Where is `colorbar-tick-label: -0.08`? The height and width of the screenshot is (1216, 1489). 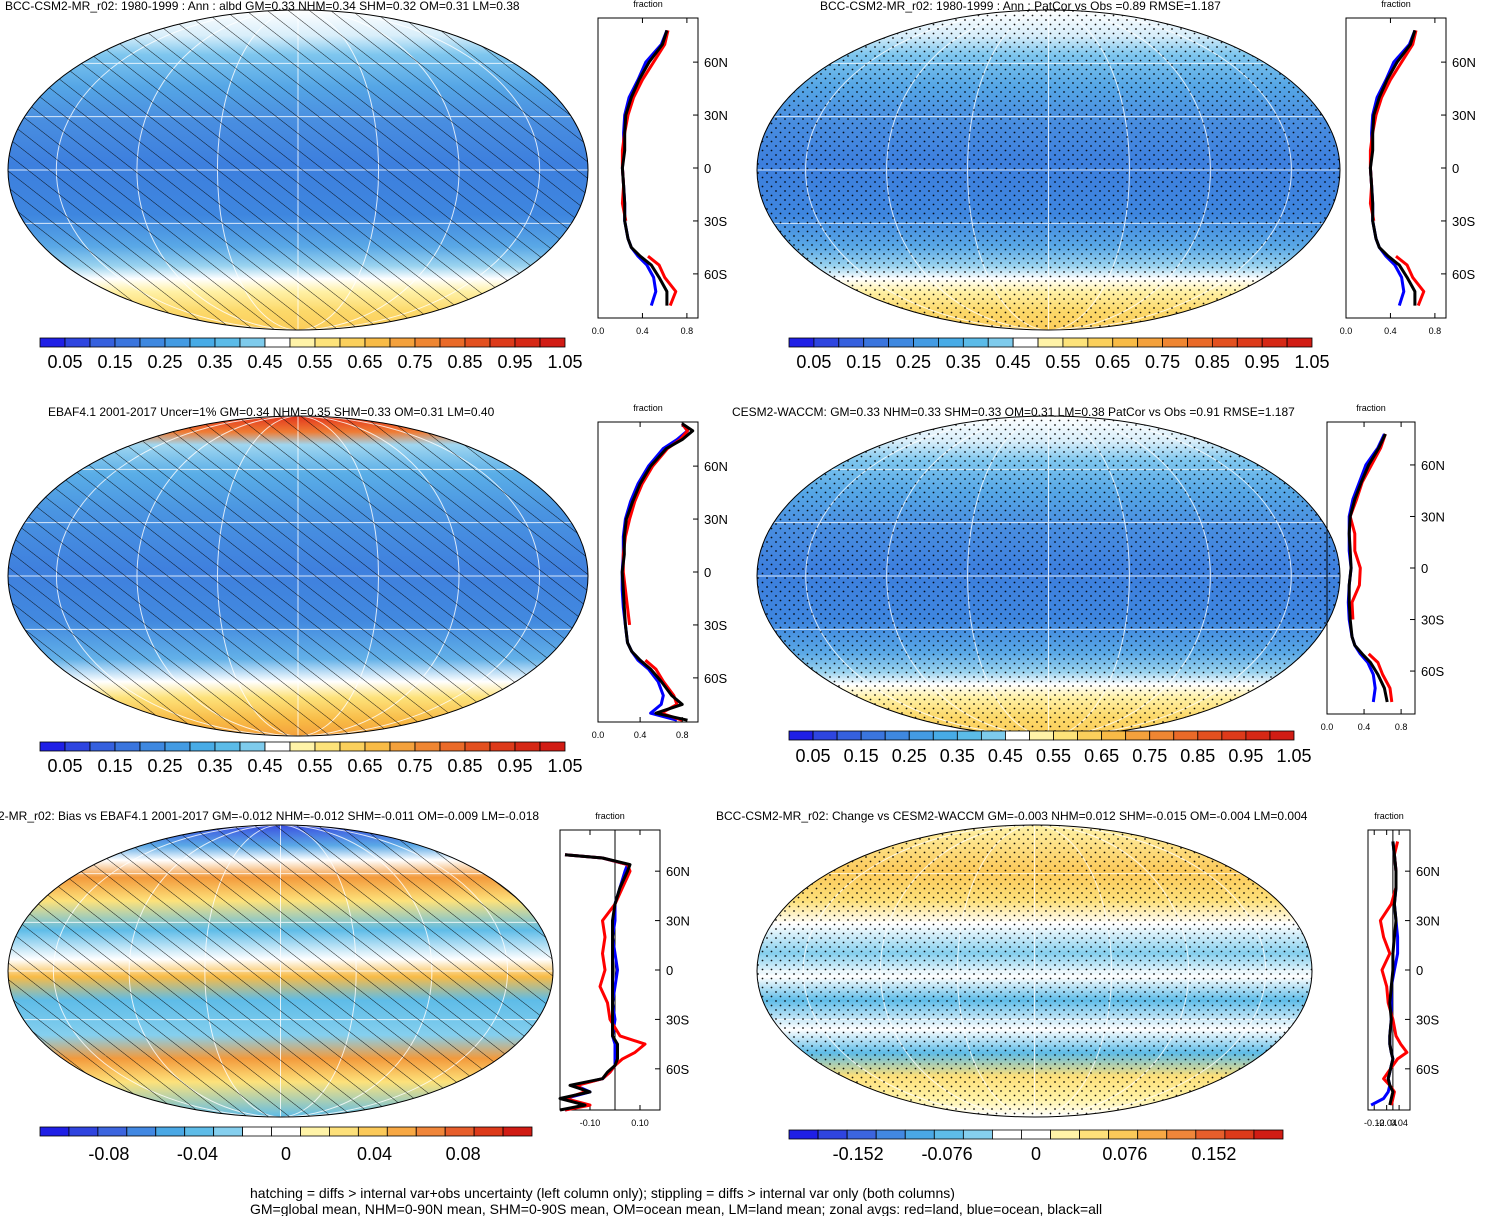 colorbar-tick-label: -0.08 is located at coordinates (108, 1154).